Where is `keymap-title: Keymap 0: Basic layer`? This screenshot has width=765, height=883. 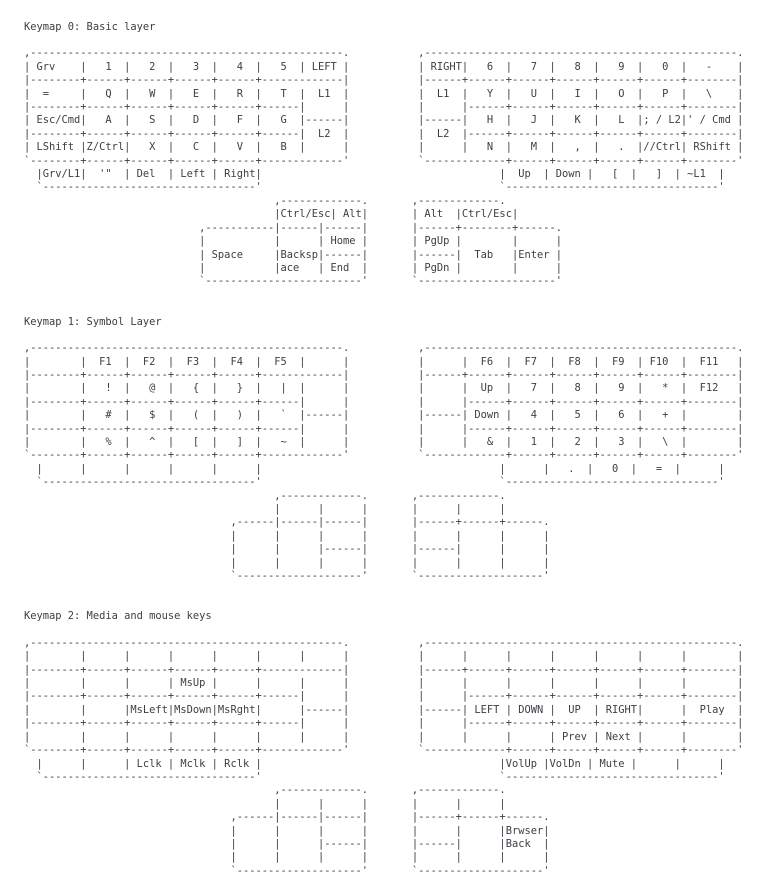
keymap-title: Keymap 0: Basic layer is located at coordinates (90, 27).